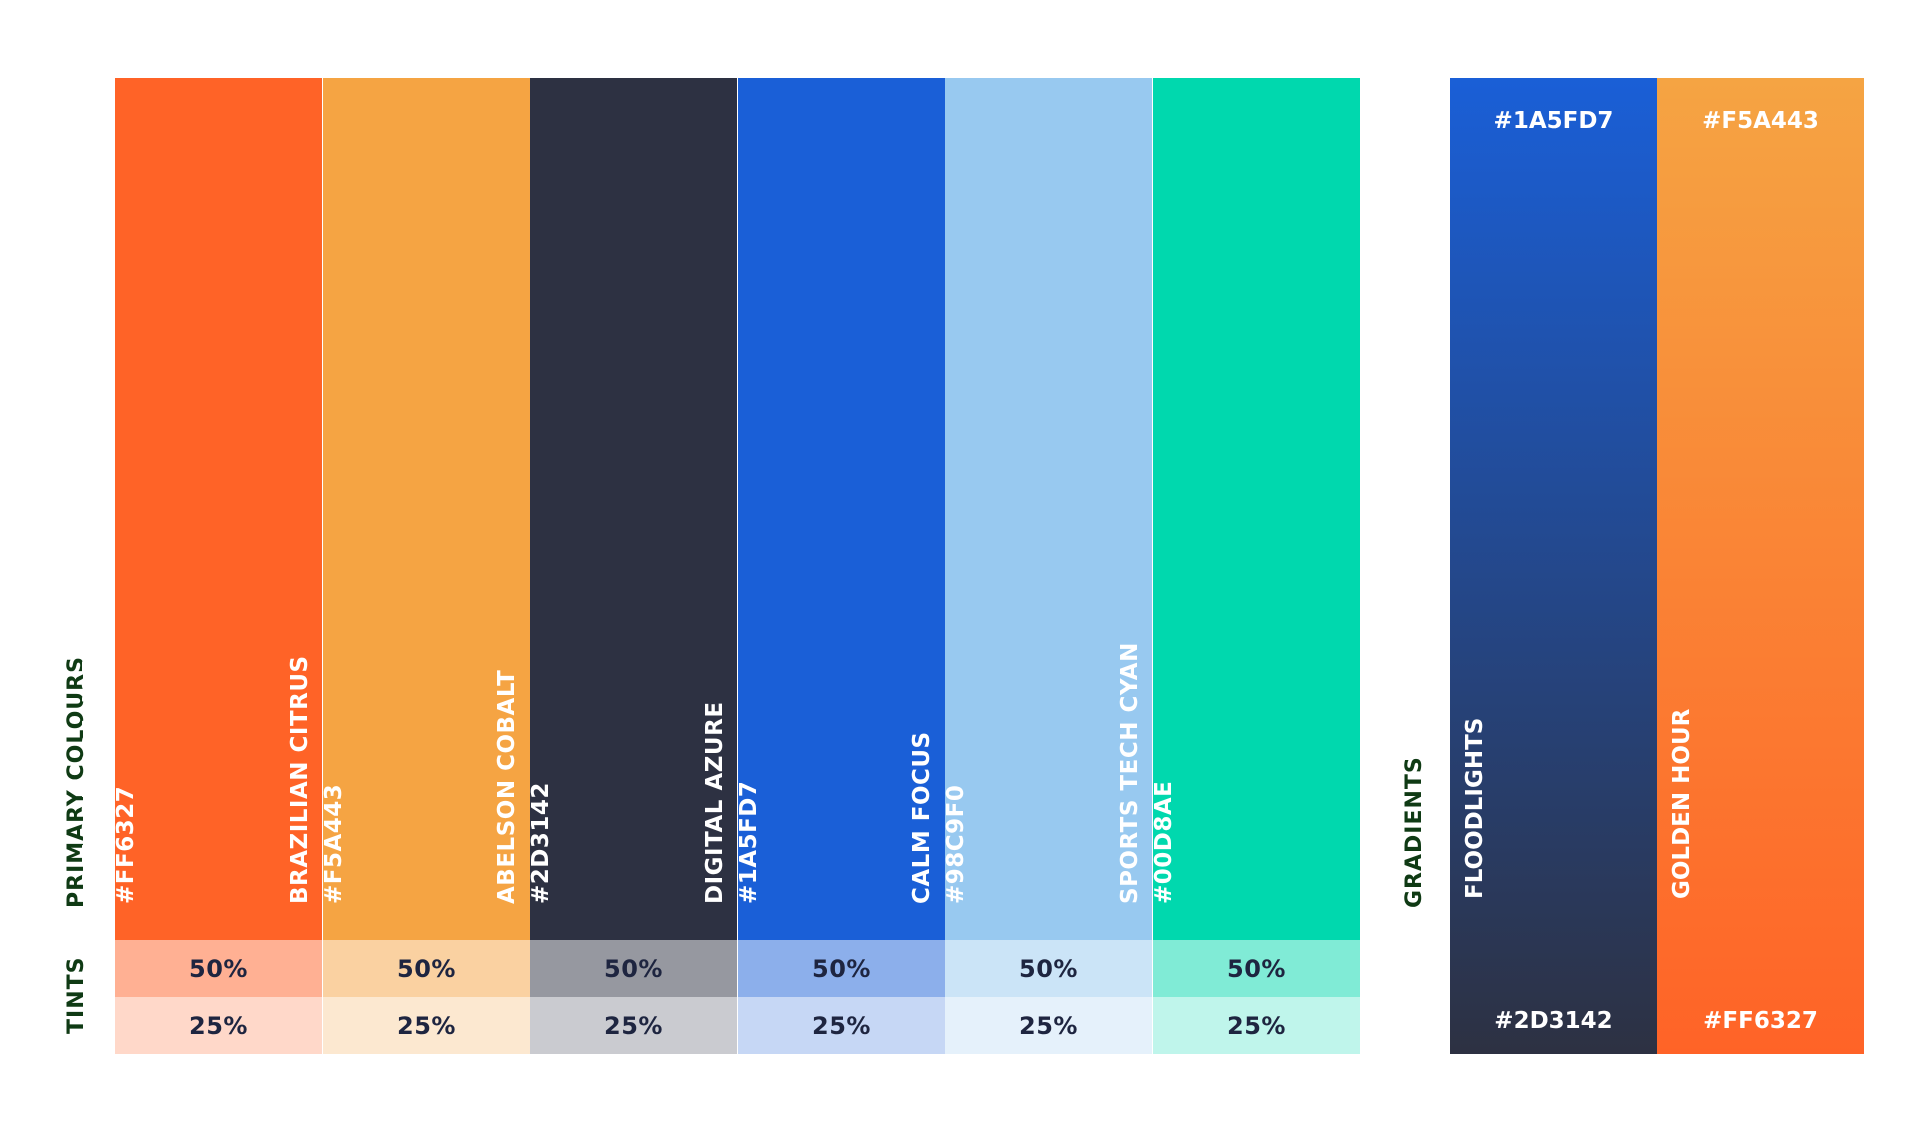 This screenshot has width=1920, height=1130. What do you see at coordinates (749, 842) in the screenshot?
I see `swatch-hex: #1A5FD7` at bounding box center [749, 842].